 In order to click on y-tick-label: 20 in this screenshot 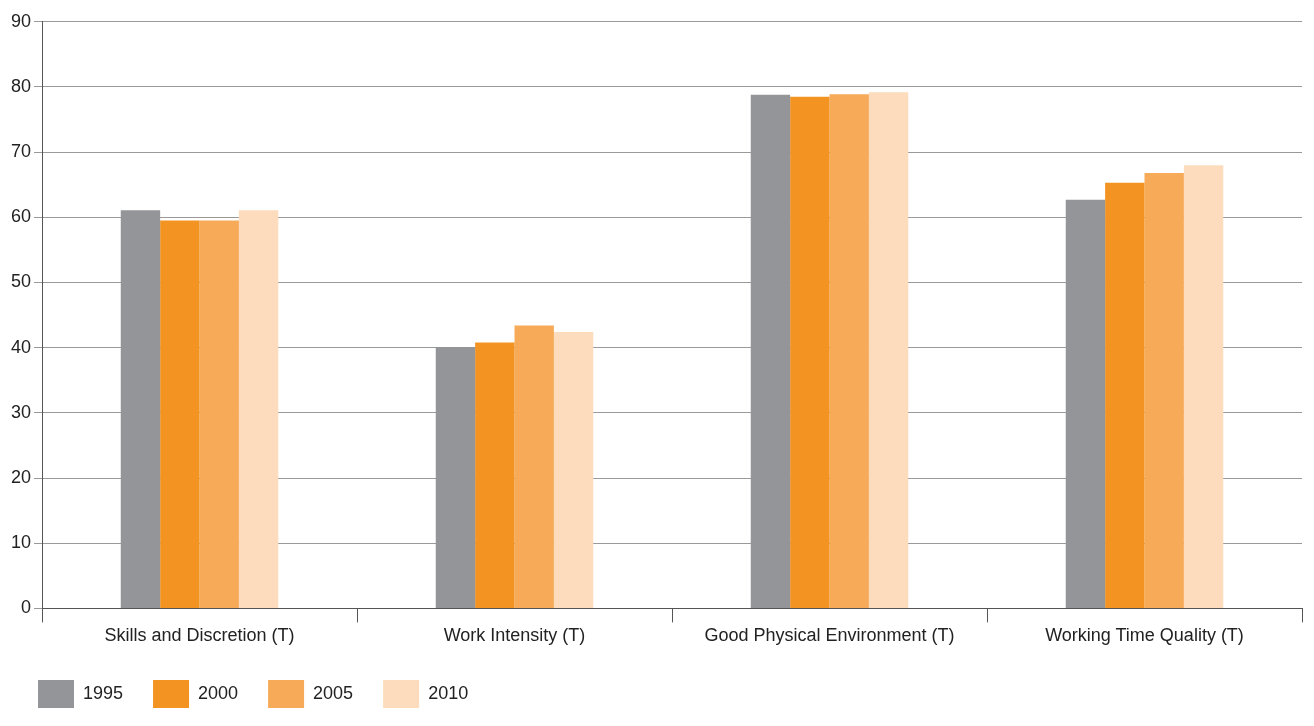, I will do `click(21, 477)`.